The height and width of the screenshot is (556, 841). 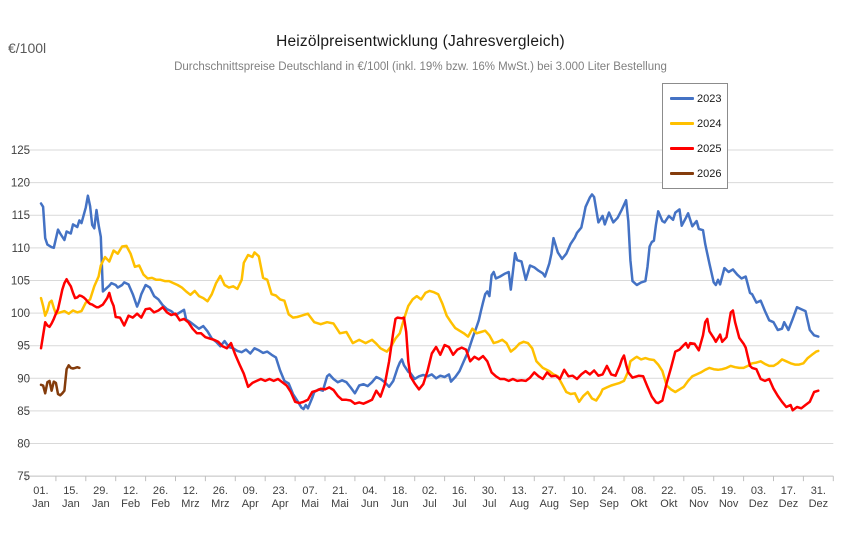 What do you see at coordinates (709, 123) in the screenshot?
I see `legend-label: 2024` at bounding box center [709, 123].